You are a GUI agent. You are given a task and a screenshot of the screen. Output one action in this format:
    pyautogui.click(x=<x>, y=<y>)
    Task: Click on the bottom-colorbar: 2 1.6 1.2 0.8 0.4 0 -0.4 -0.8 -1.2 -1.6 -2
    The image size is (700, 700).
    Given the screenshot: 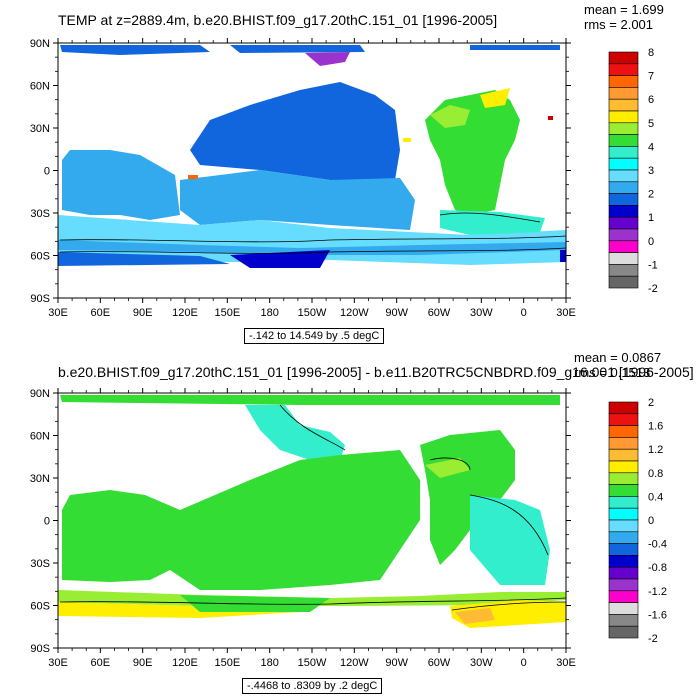 What is the action you would take?
    pyautogui.click(x=637, y=521)
    